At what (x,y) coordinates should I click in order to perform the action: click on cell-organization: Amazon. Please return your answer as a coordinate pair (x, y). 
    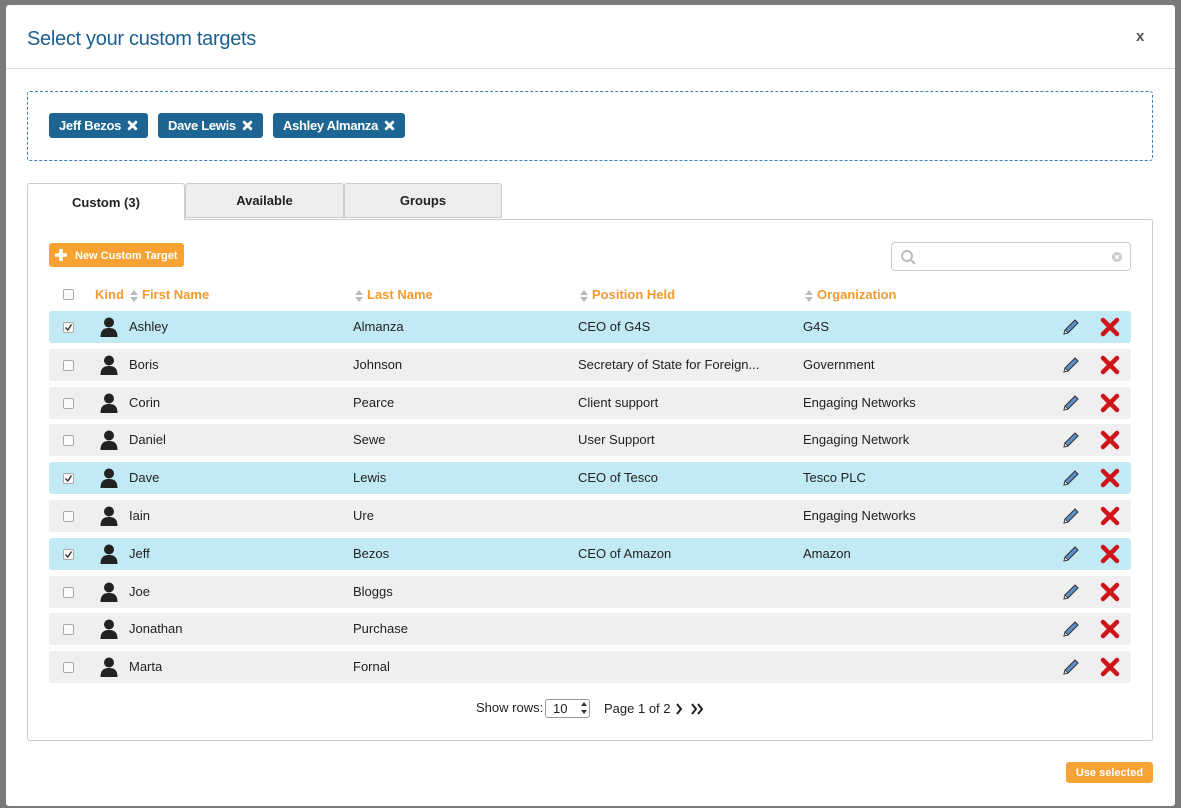
    Looking at the image, I should click on (827, 553).